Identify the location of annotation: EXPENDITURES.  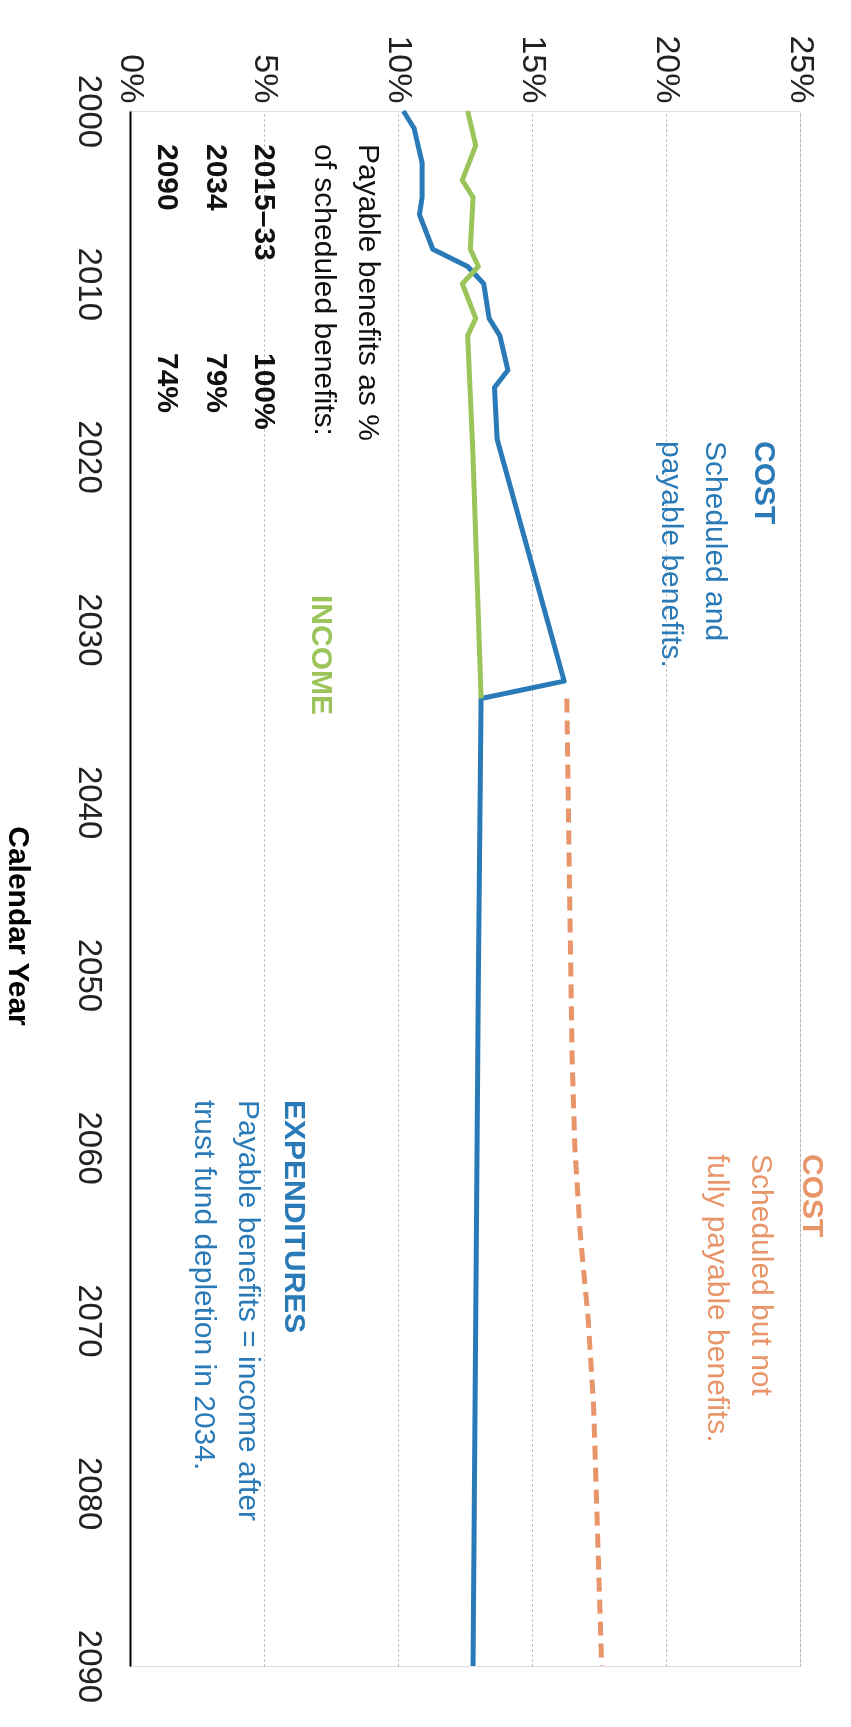
(295, 1217).